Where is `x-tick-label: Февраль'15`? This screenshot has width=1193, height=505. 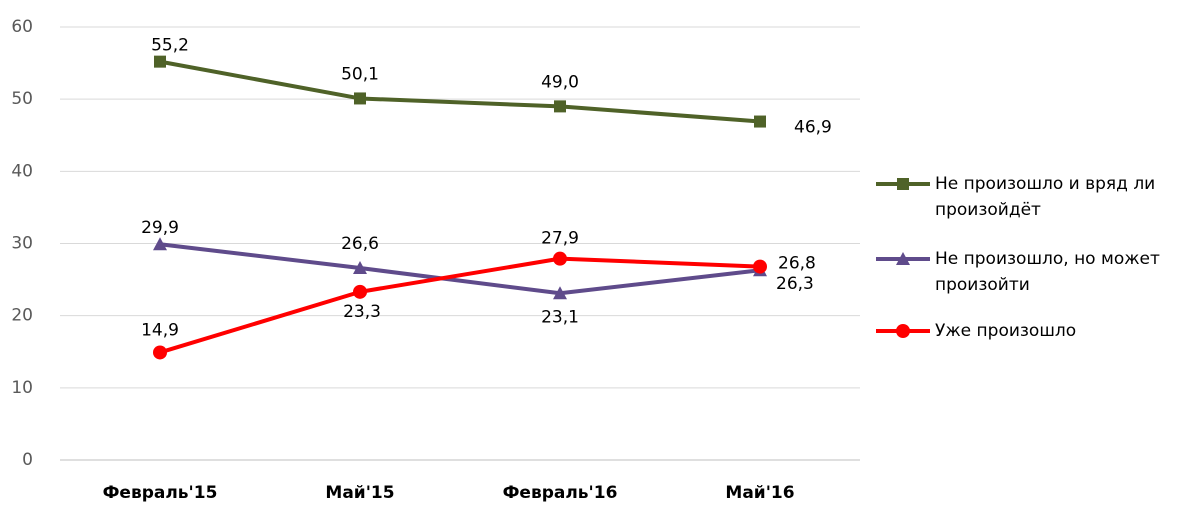 x-tick-label: Февраль'15 is located at coordinates (160, 493).